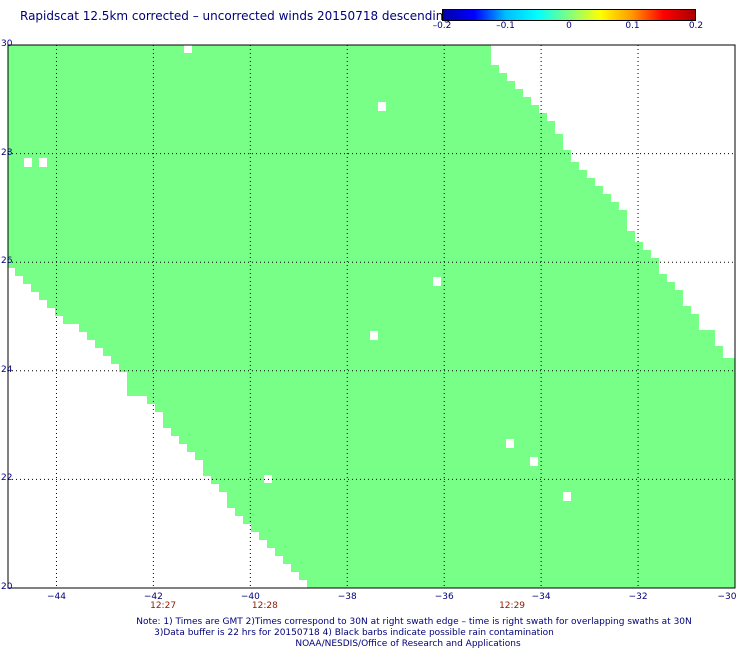 This screenshot has height=650, width=740. I want to click on latitude-label: 20, so click(7, 587).